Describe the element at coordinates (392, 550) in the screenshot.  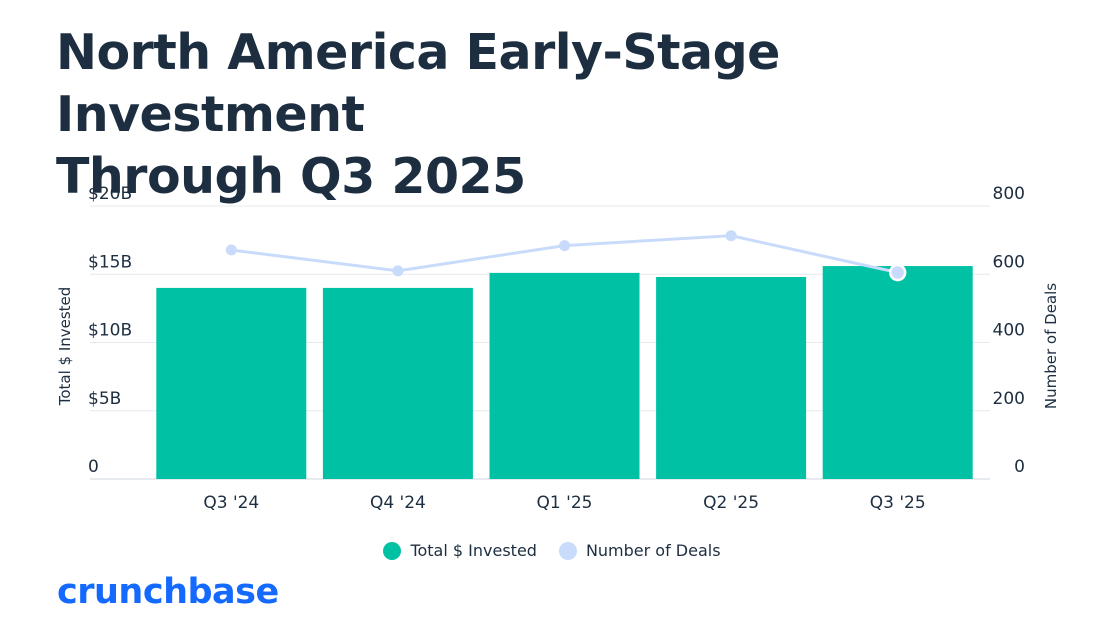
I see `legend-swatch-total-invested` at that location.